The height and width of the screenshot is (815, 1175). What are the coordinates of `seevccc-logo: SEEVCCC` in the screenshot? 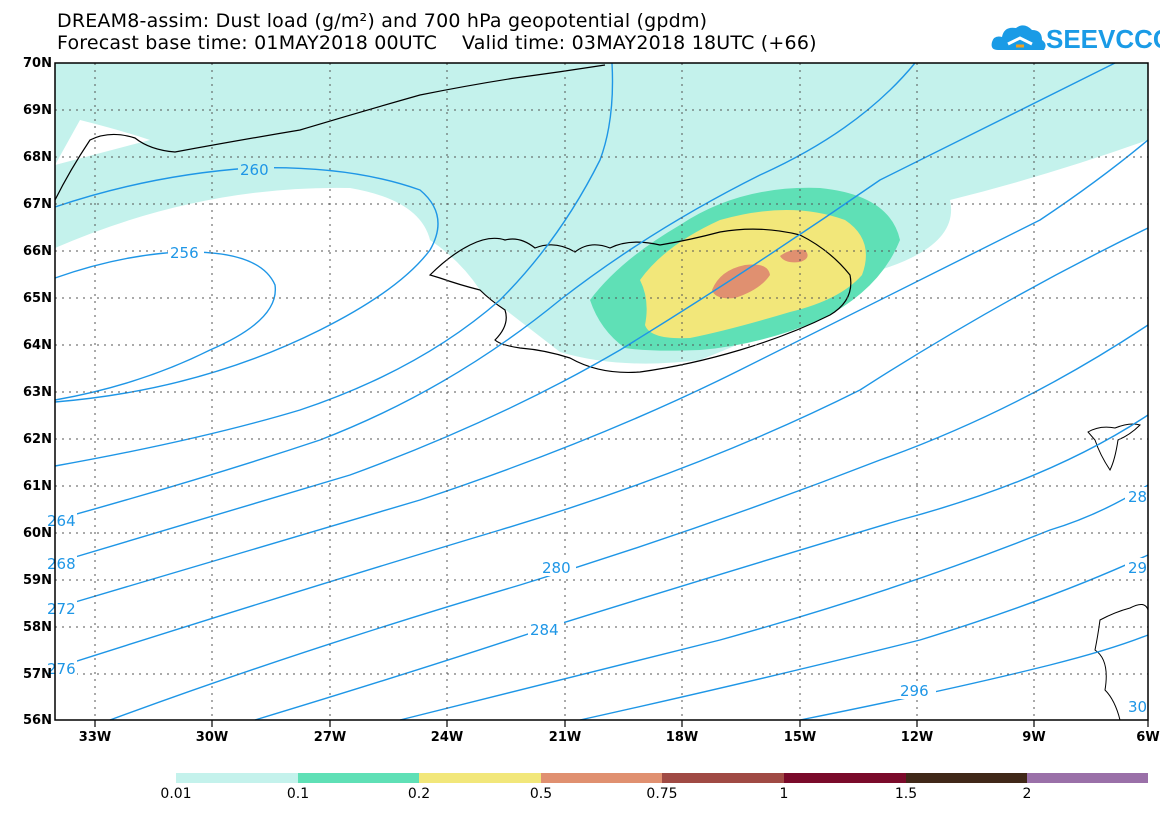 It's located at (1075, 39).